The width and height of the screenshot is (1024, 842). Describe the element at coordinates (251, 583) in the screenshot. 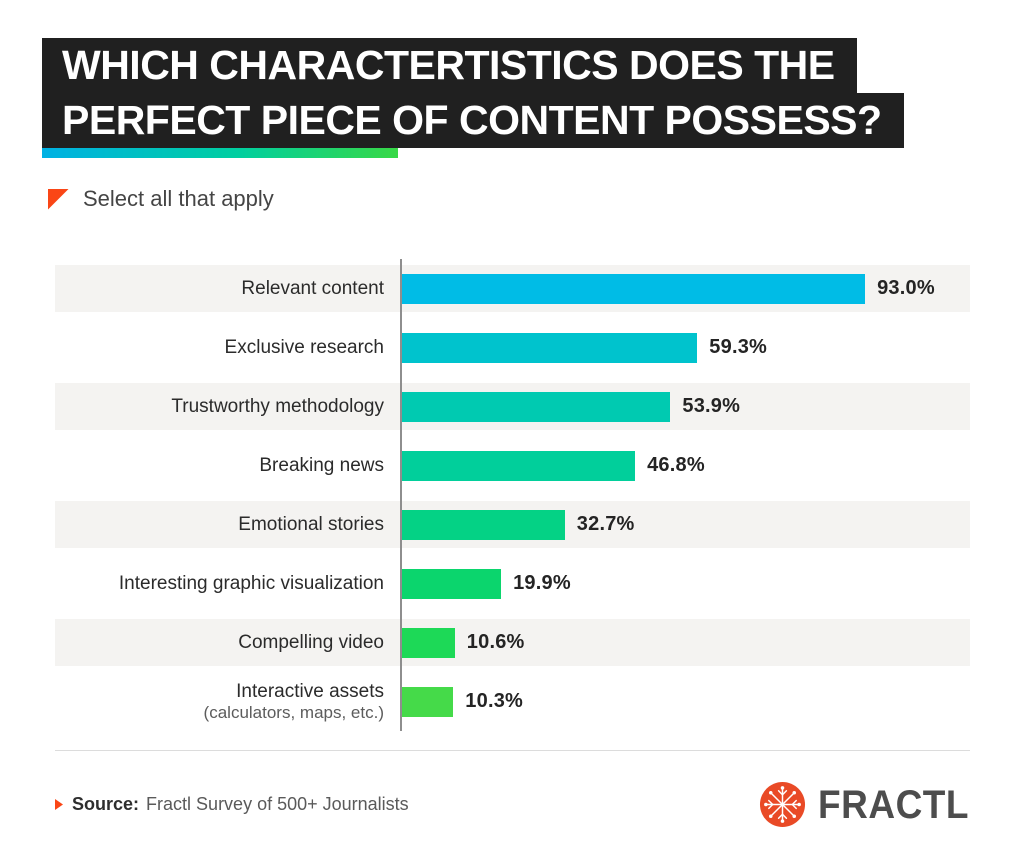

I see `row-label-text: Interesting graphic visualization` at that location.